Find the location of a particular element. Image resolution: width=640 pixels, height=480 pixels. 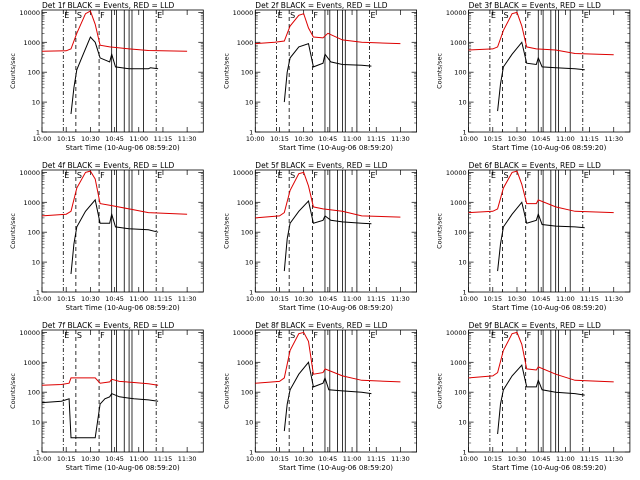

panel-title: Det 4f BLACK = Events, RED = LLD is located at coordinates (108, 165).